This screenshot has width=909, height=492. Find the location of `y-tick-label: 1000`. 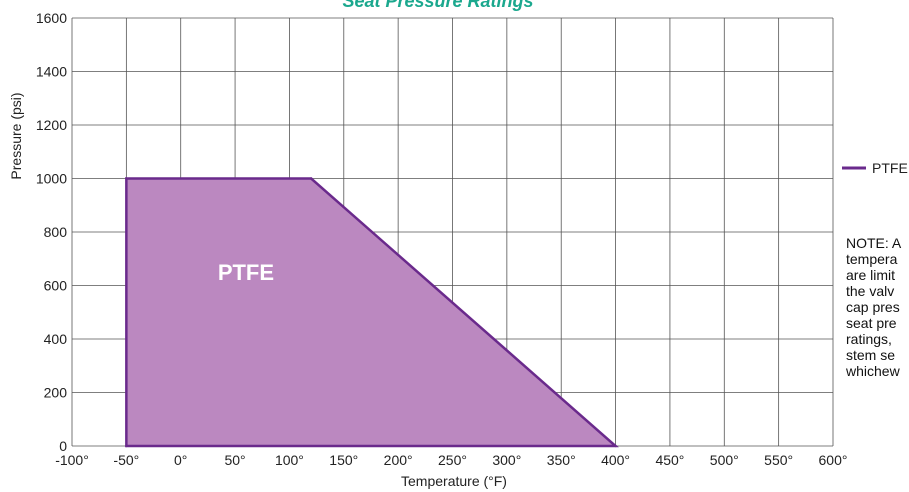

y-tick-label: 1000 is located at coordinates (51, 179).